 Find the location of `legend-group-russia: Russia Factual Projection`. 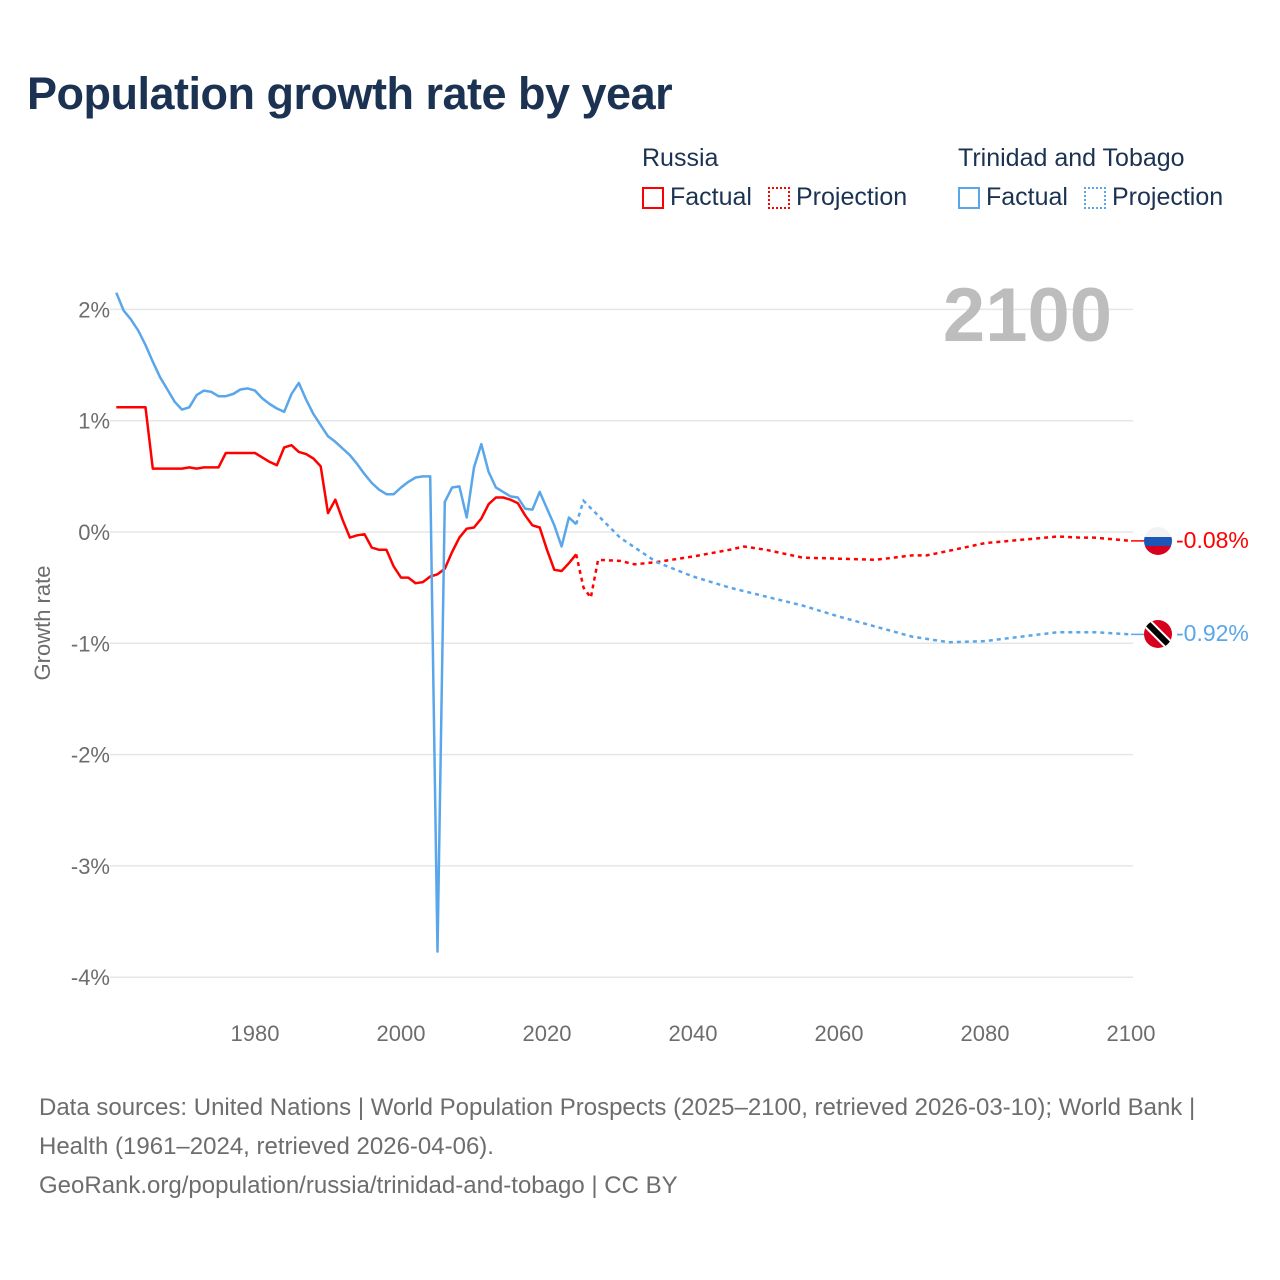

legend-group-russia: Russia Factual Projection is located at coordinates (774, 178).